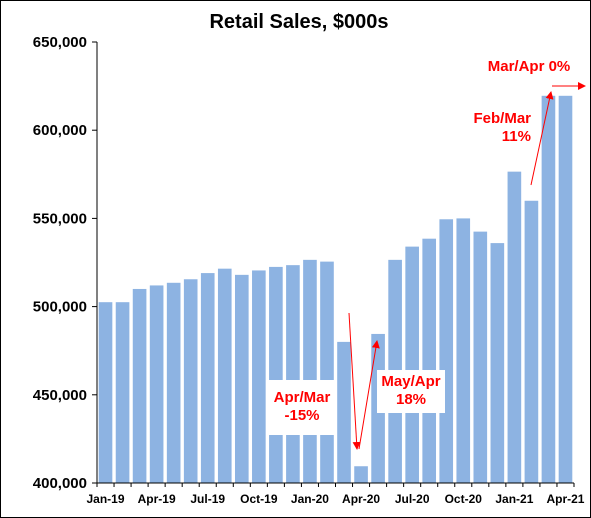 The height and width of the screenshot is (518, 591). I want to click on annotation-label: 18%, so click(411, 399).